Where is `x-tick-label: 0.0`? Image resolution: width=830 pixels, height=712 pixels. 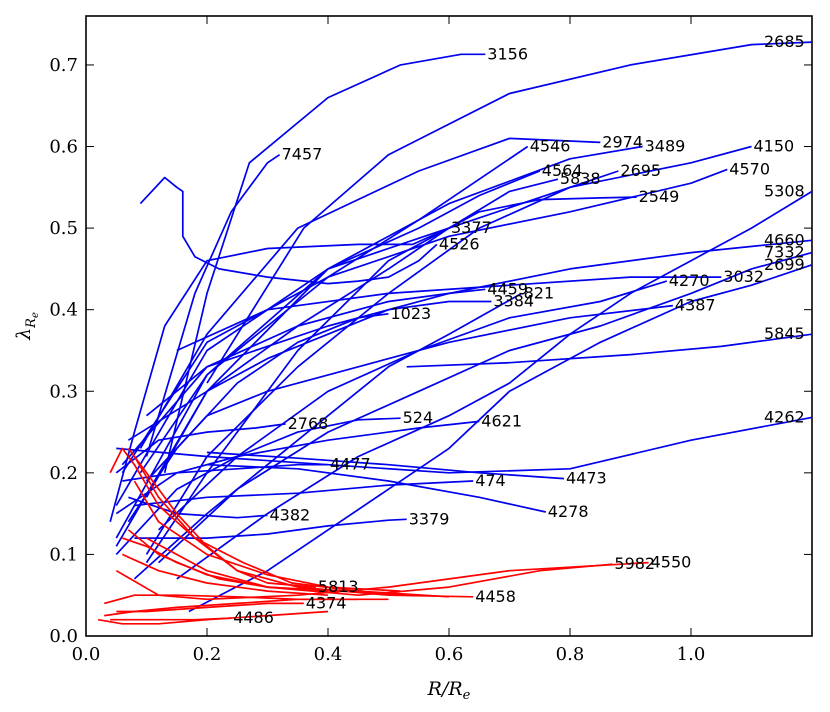 x-tick-label: 0.0 is located at coordinates (86, 654).